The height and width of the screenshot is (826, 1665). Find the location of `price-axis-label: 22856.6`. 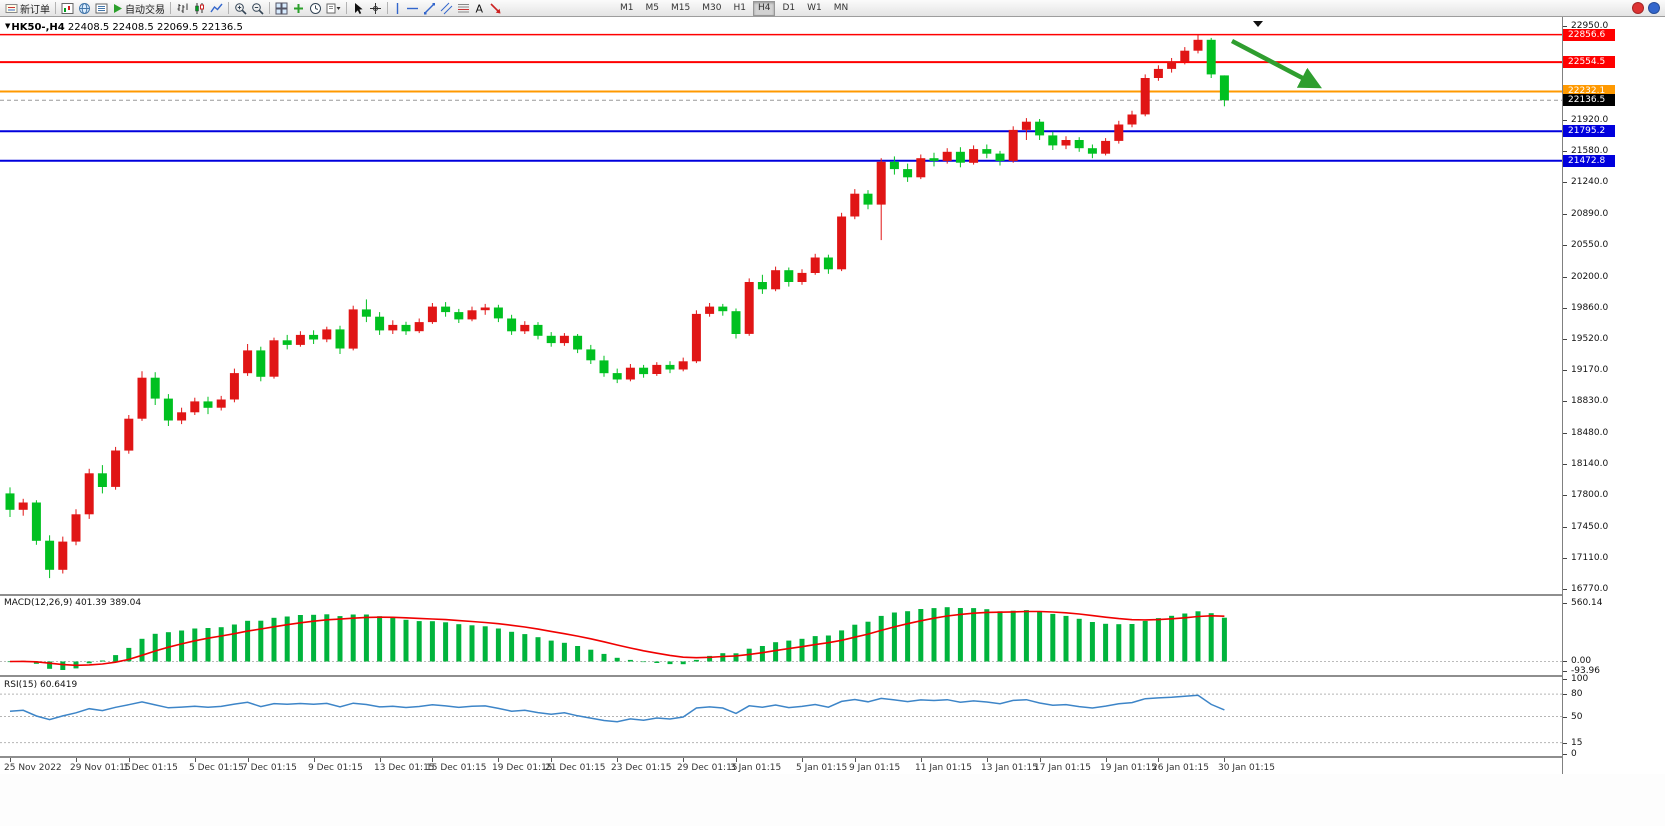

price-axis-label: 22856.6 is located at coordinates (1589, 35).